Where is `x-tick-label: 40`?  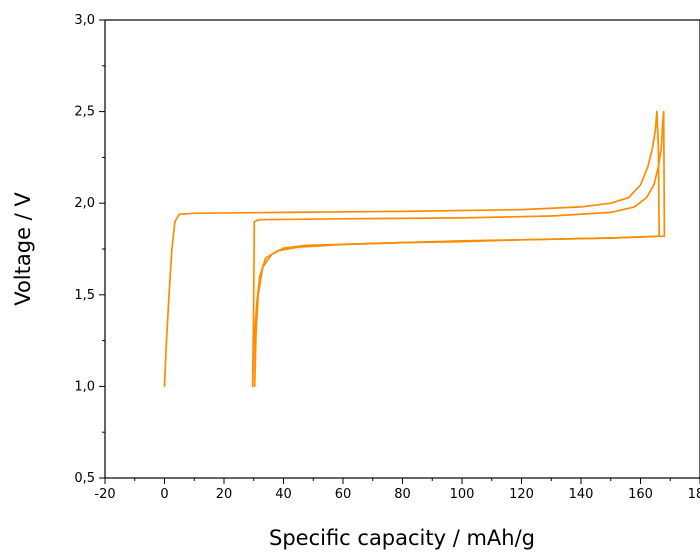 x-tick-label: 40 is located at coordinates (283, 494).